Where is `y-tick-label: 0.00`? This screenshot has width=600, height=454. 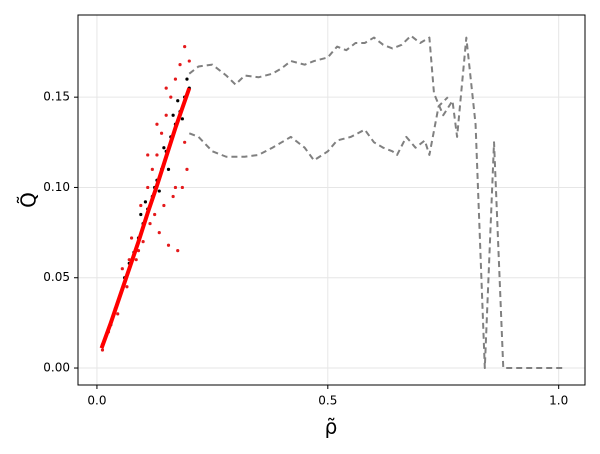 y-tick-label: 0.00 is located at coordinates (56, 368).